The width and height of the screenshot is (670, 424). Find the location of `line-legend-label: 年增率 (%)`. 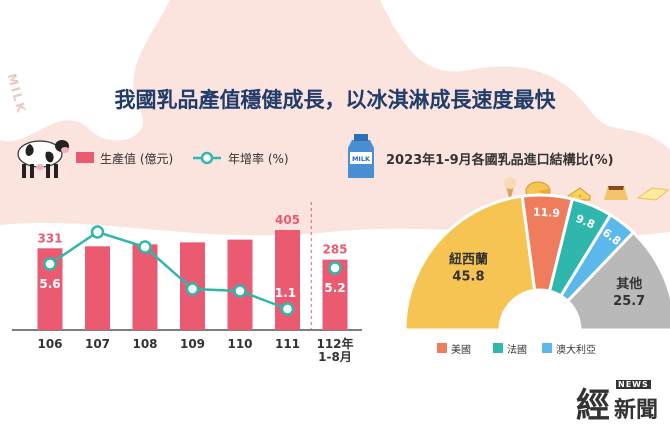

line-legend-label: 年增率 (%) is located at coordinates (258, 159).